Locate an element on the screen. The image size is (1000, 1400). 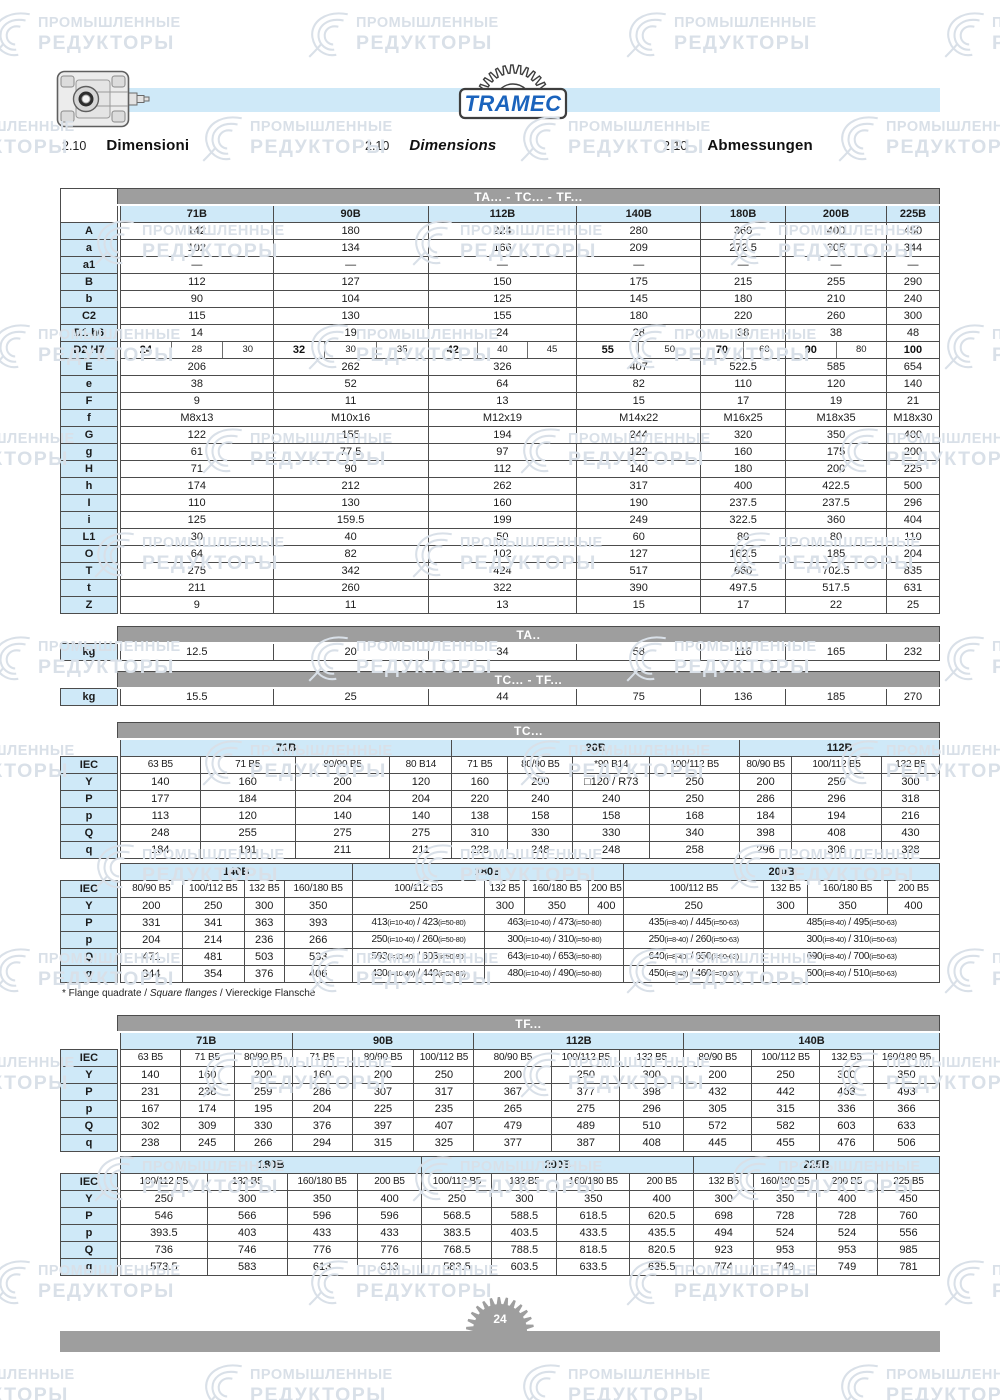
value-cell: 60 is located at coordinates (639, 537).